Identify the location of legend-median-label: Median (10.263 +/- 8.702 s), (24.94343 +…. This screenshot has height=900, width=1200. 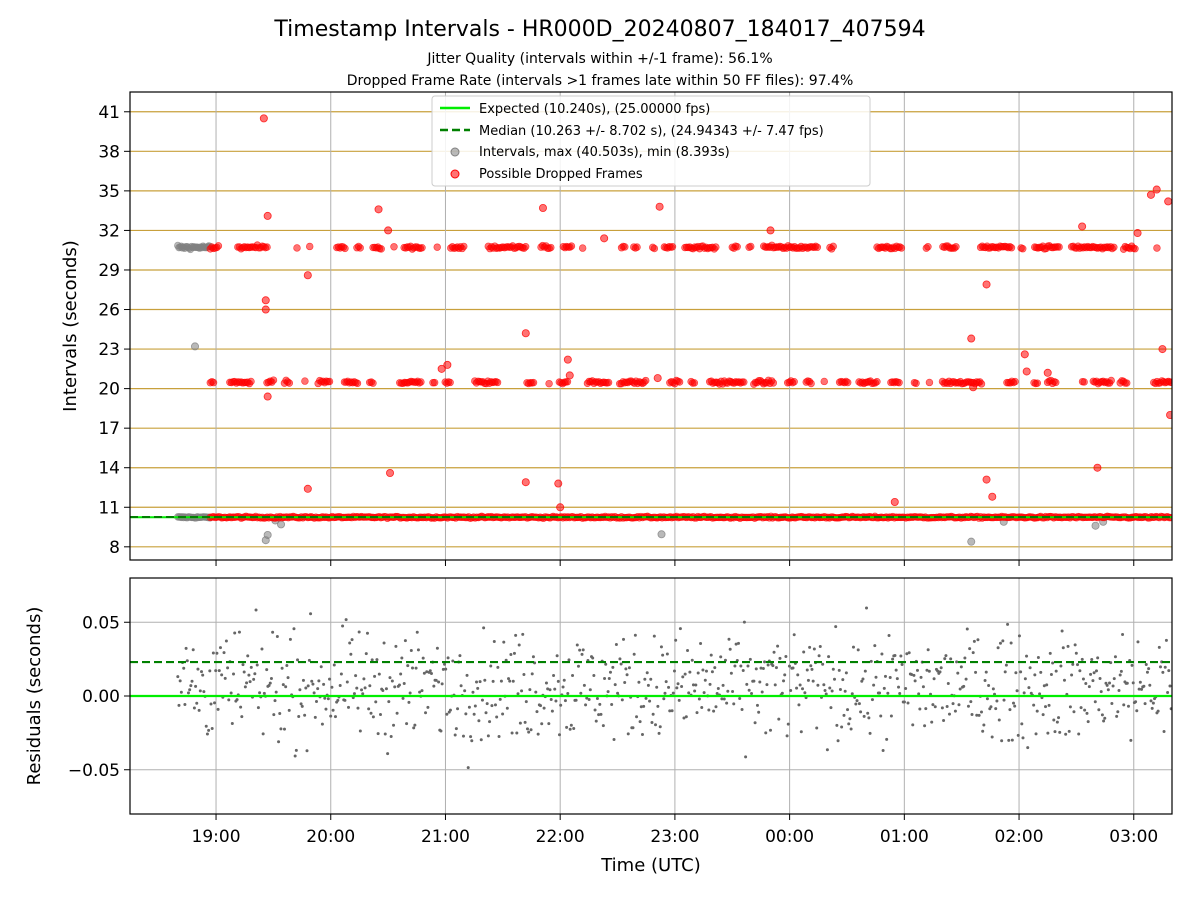
(651, 131).